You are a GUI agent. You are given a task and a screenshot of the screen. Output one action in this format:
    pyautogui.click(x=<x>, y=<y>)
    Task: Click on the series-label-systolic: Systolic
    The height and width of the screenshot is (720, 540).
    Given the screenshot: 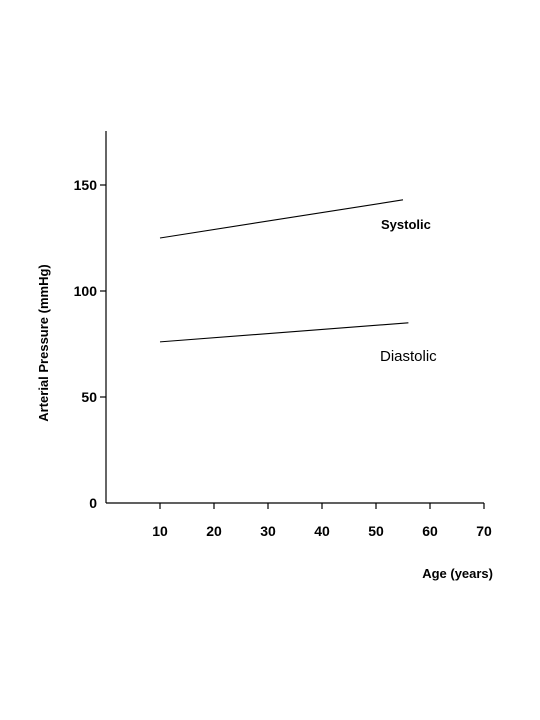 What is the action you would take?
    pyautogui.click(x=406, y=224)
    